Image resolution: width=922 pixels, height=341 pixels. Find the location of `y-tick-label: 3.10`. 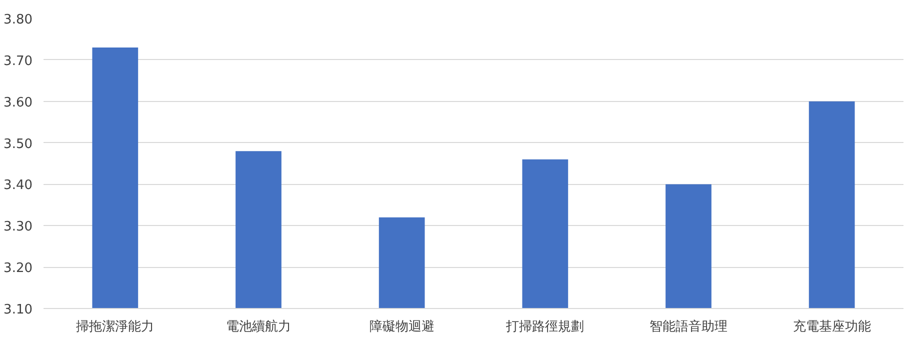

y-tick-label: 3.10 is located at coordinates (18, 310).